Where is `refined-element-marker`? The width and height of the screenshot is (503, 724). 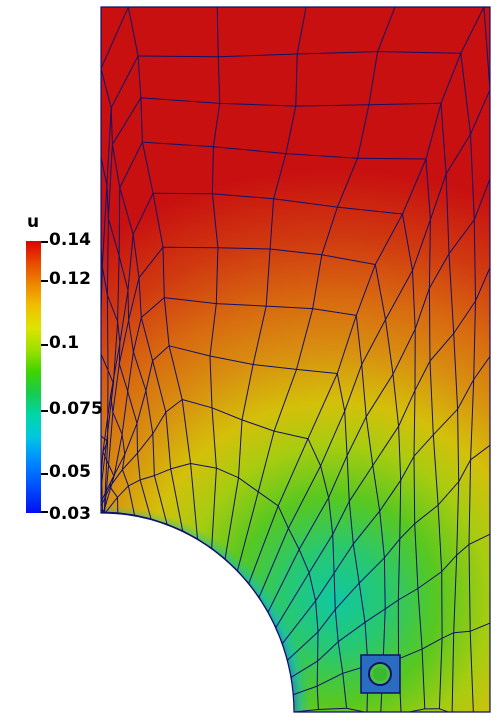
refined-element-marker is located at coordinates (380, 674).